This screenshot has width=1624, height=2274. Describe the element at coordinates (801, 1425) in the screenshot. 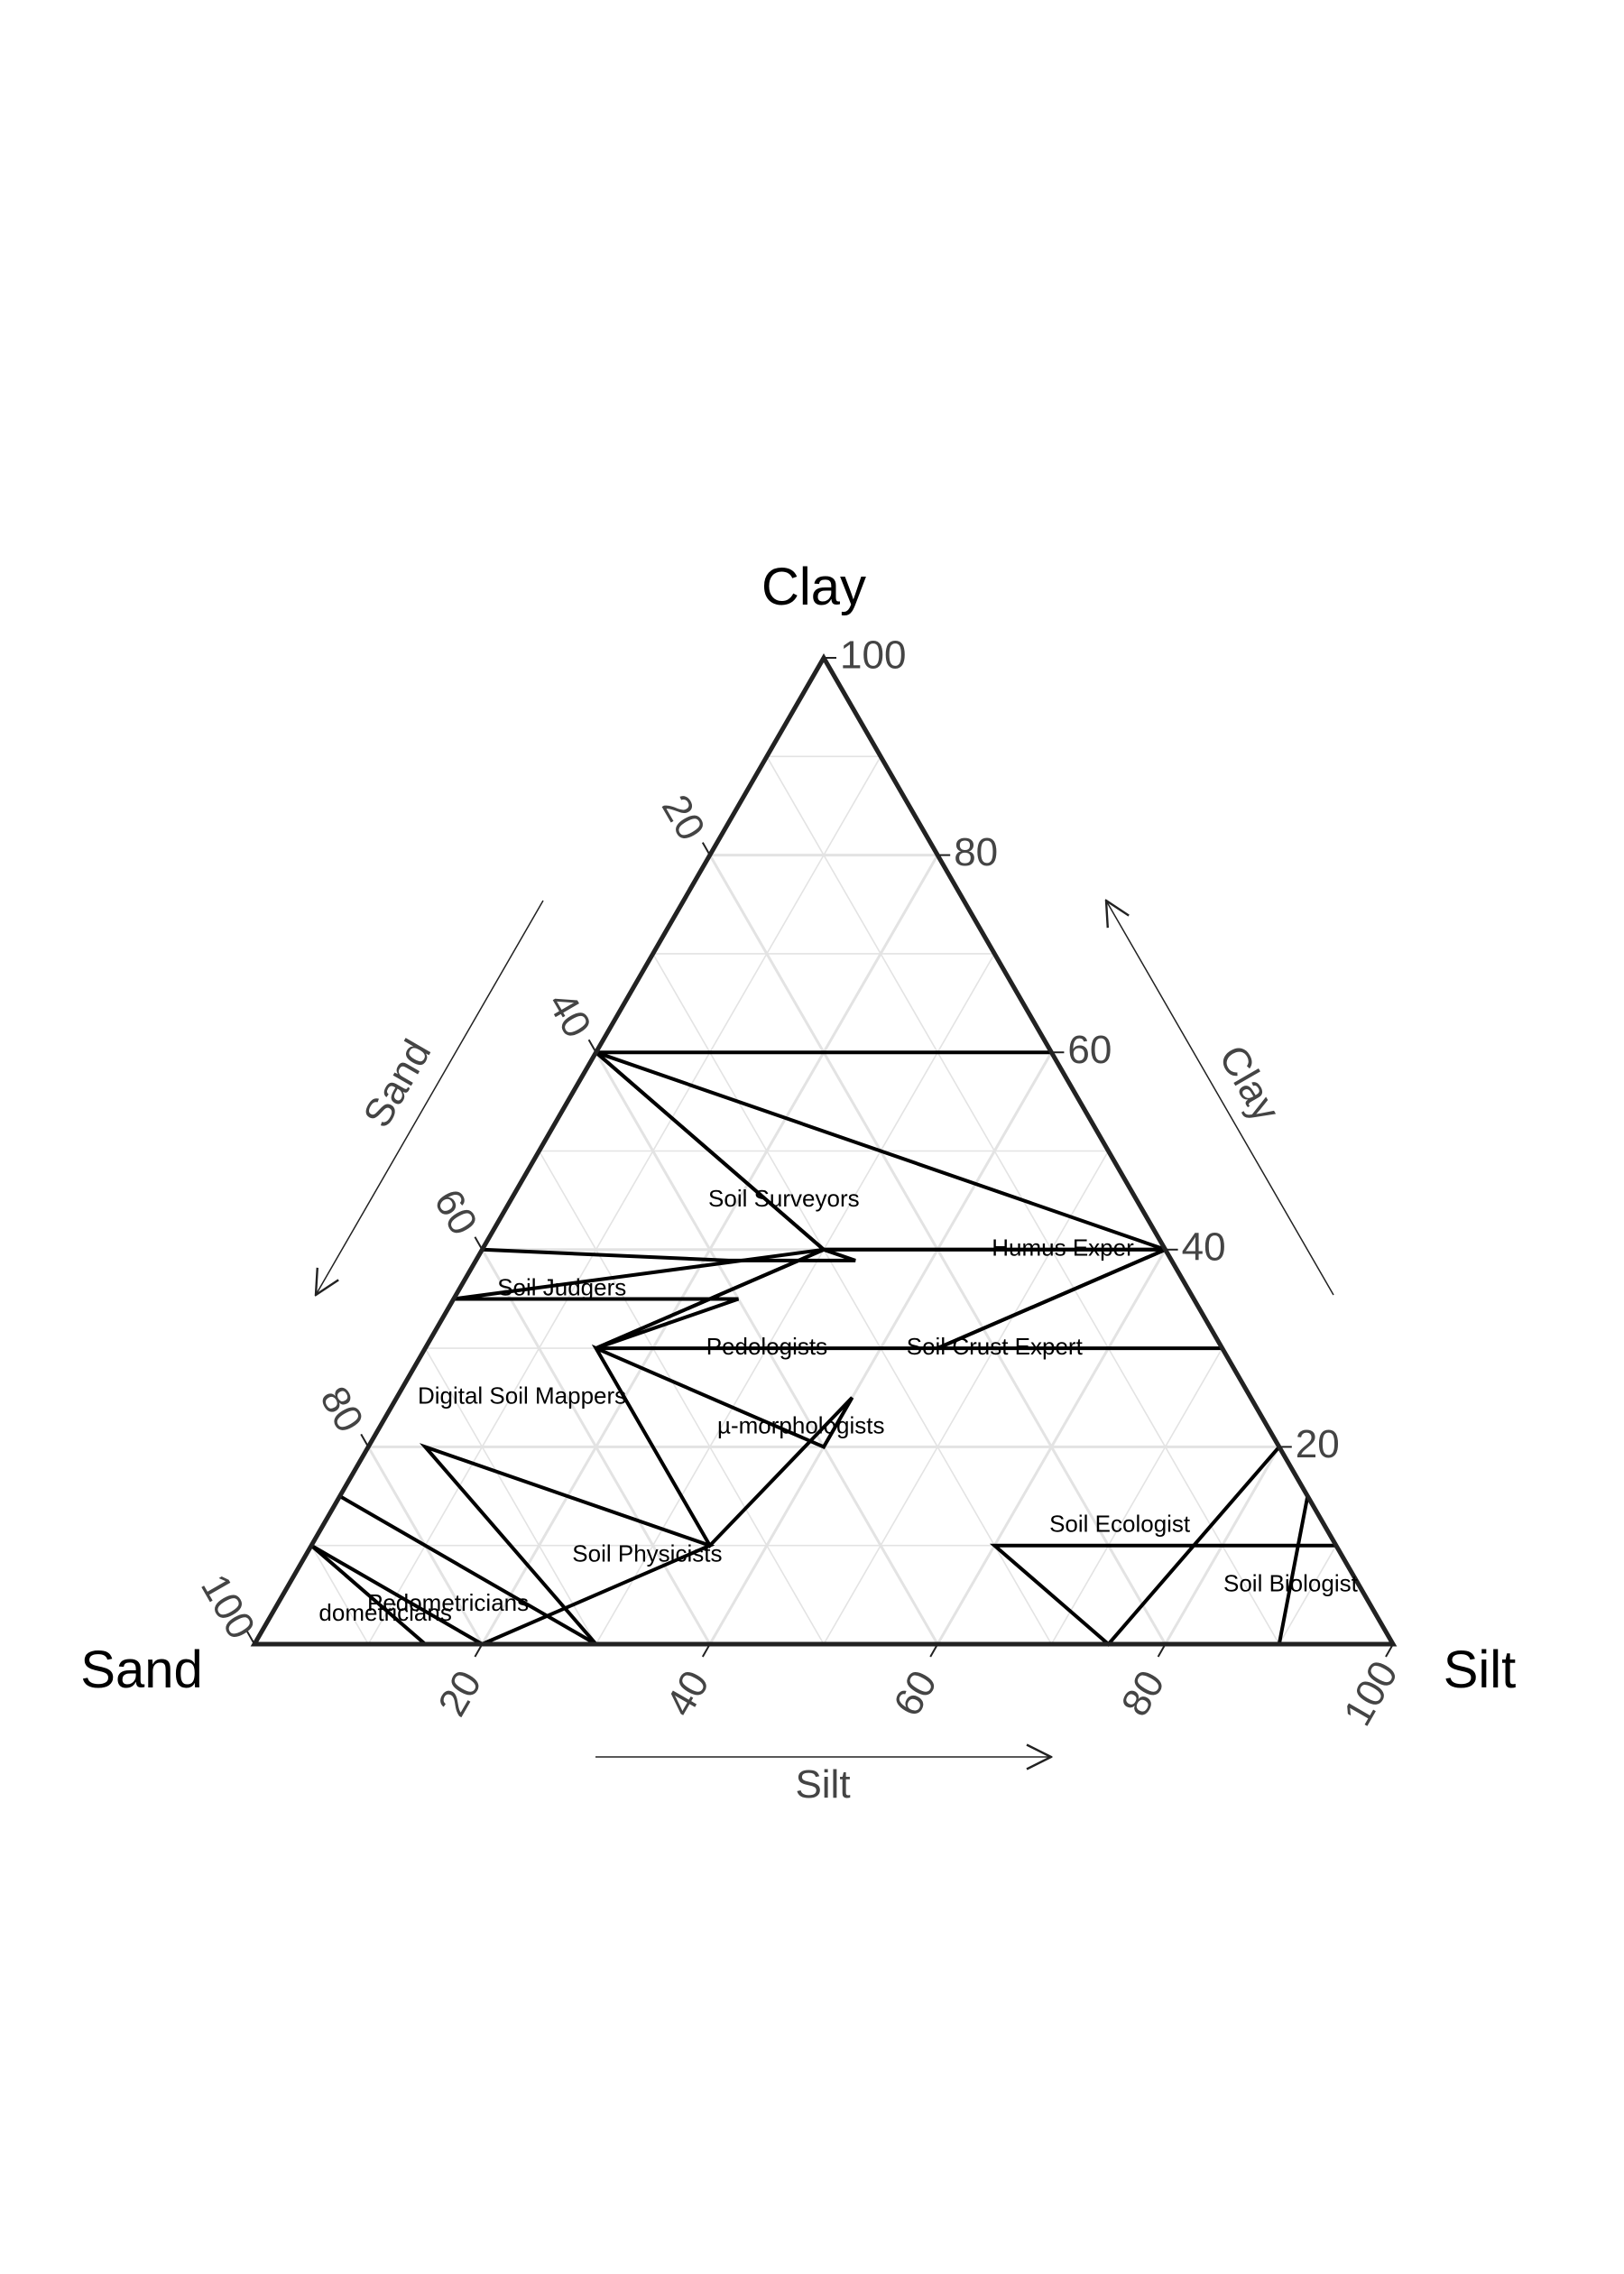

I see `region-label-6: µ-morphologists` at that location.